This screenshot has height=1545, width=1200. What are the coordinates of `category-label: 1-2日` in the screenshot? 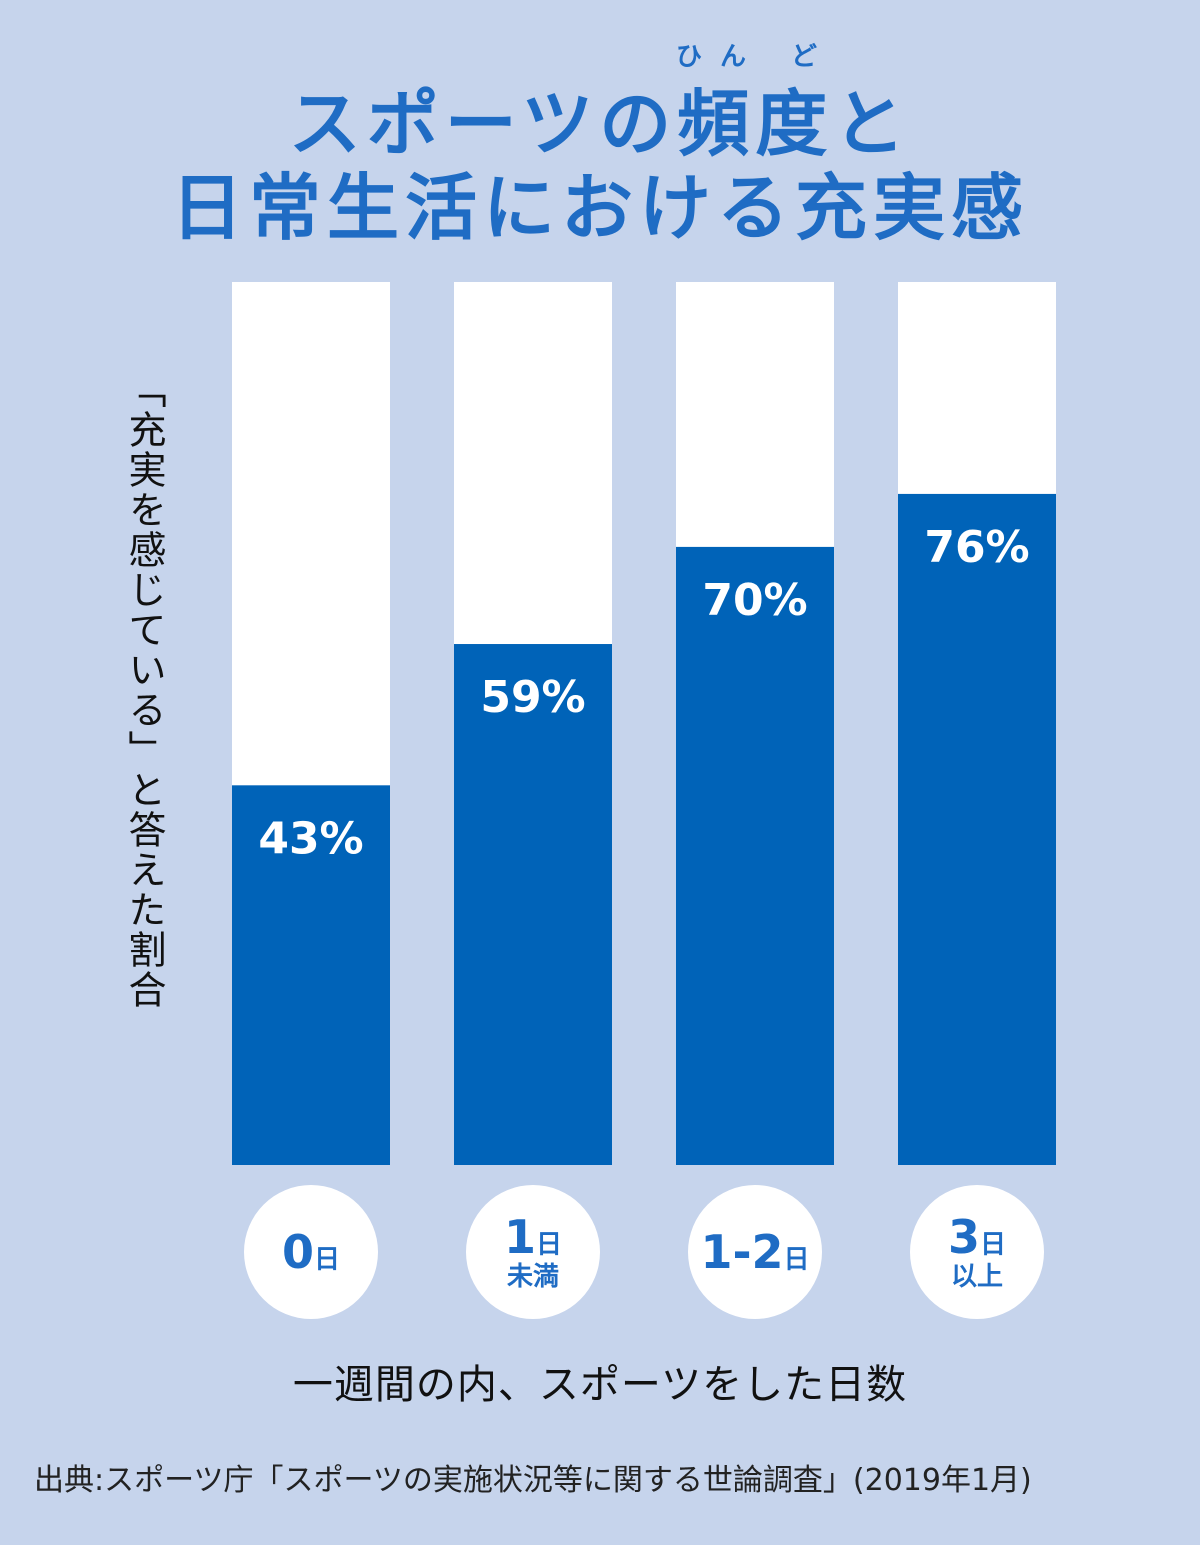 It's located at (755, 1252).